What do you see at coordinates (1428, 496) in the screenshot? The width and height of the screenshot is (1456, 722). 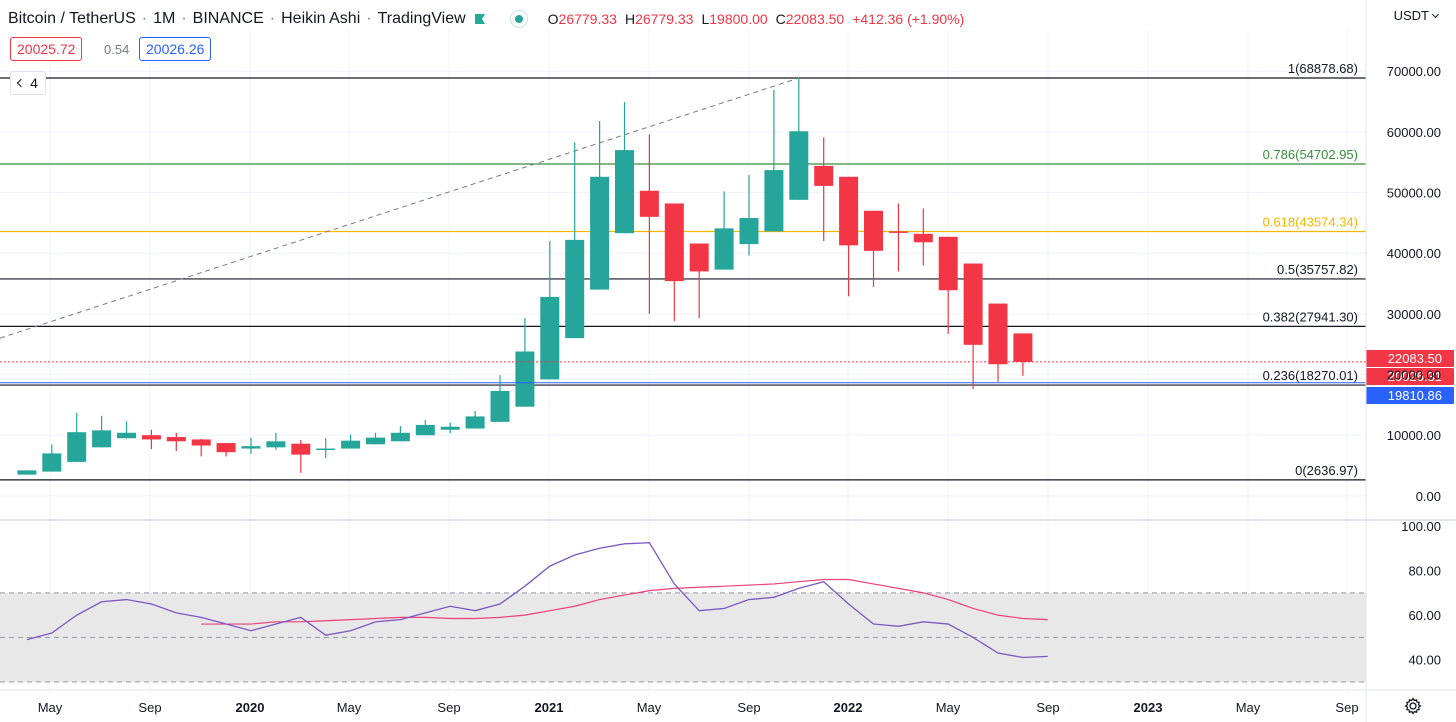 I see `price-axis-label: 0.00` at bounding box center [1428, 496].